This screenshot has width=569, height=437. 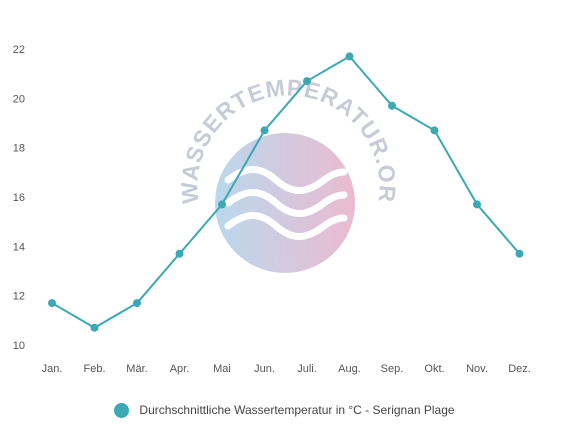 What do you see at coordinates (264, 369) in the screenshot?
I see `x-tick-label: Jun.` at bounding box center [264, 369].